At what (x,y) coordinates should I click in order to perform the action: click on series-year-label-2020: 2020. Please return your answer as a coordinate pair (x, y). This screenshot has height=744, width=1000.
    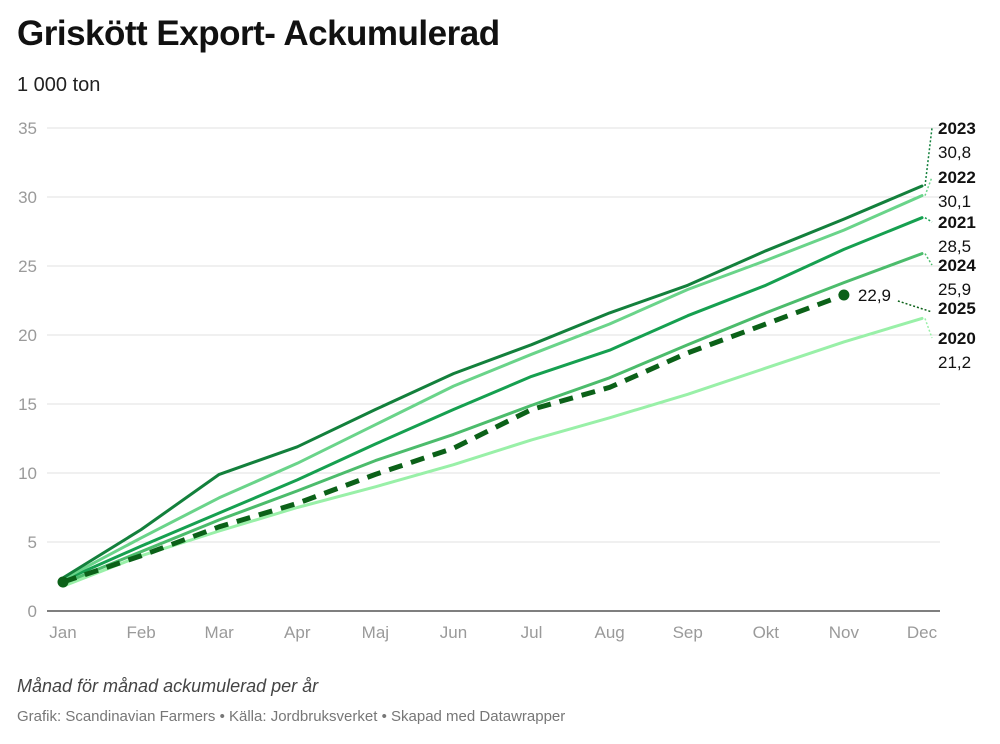
    Looking at the image, I should click on (957, 338).